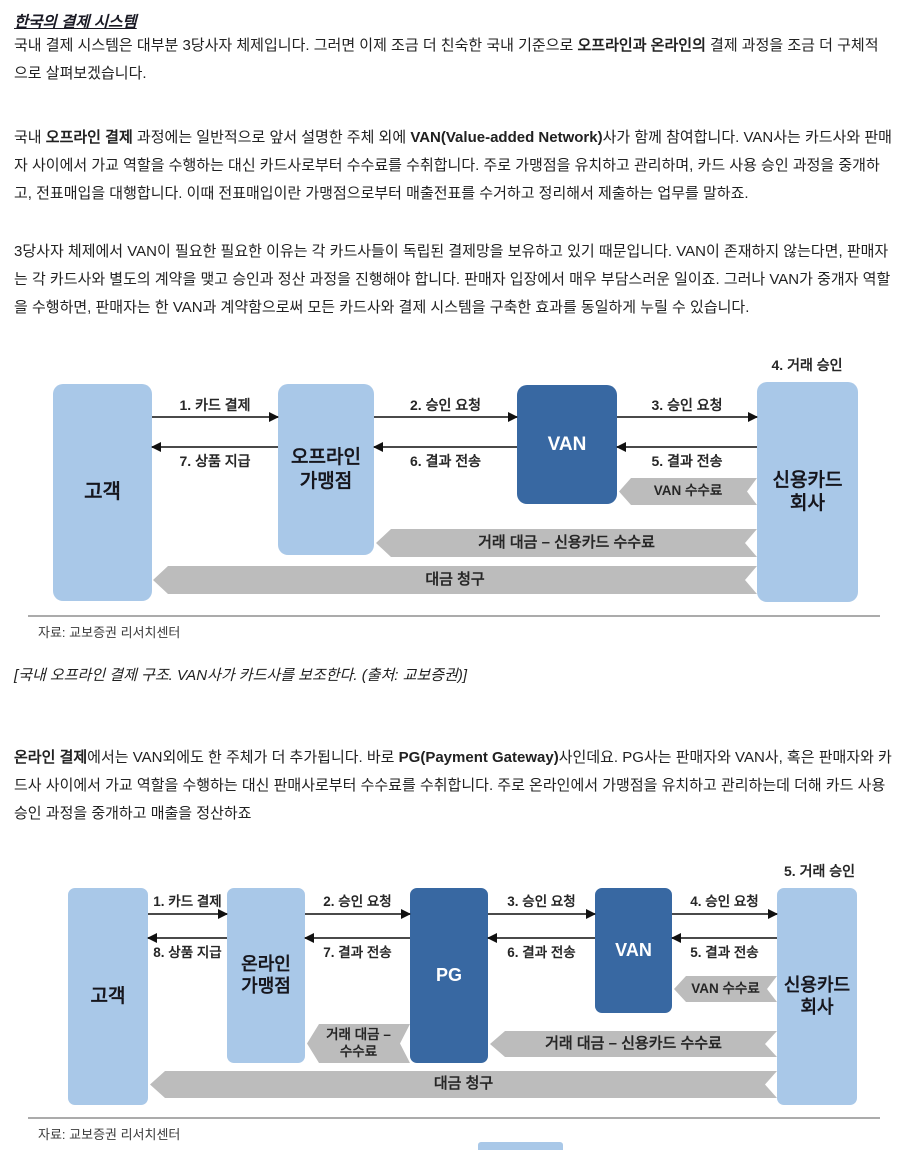 Image resolution: width=904 pixels, height=1150 pixels. Describe the element at coordinates (819, 871) in the screenshot. I see `transaction-approval-label: 5. 거래 승인` at that location.